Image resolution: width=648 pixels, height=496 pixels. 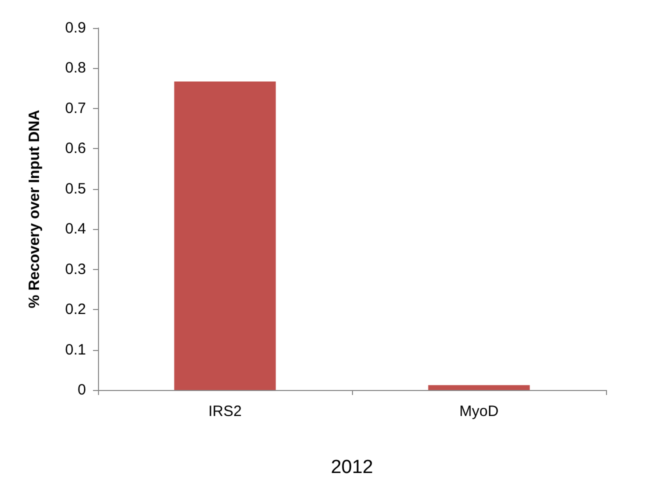 What do you see at coordinates (75, 149) in the screenshot?
I see `y-tick-label: 0.6` at bounding box center [75, 149].